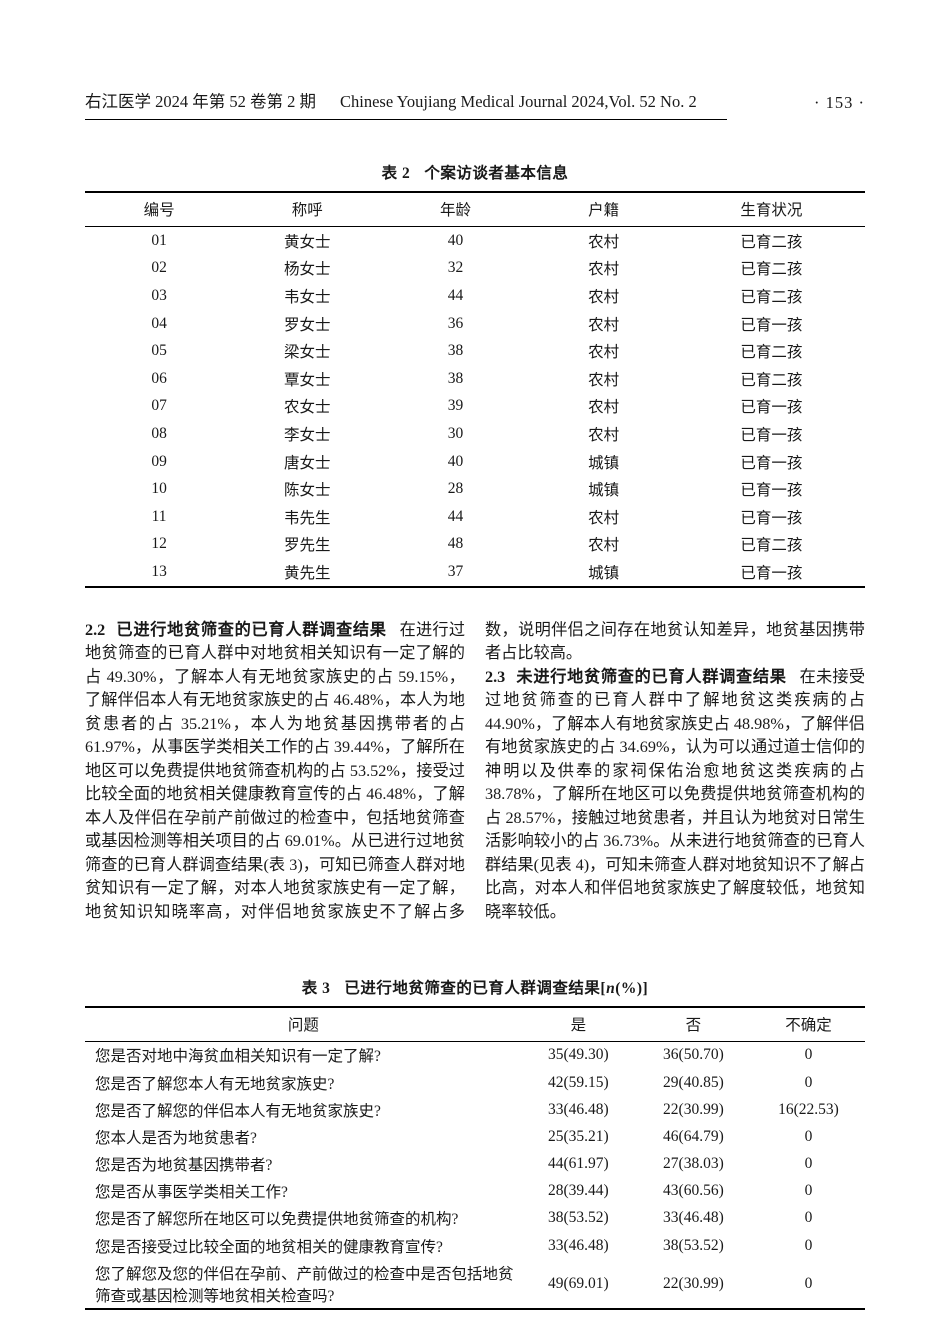 The width and height of the screenshot is (950, 1344). I want to click on table-cell: 黄先生, so click(307, 573).